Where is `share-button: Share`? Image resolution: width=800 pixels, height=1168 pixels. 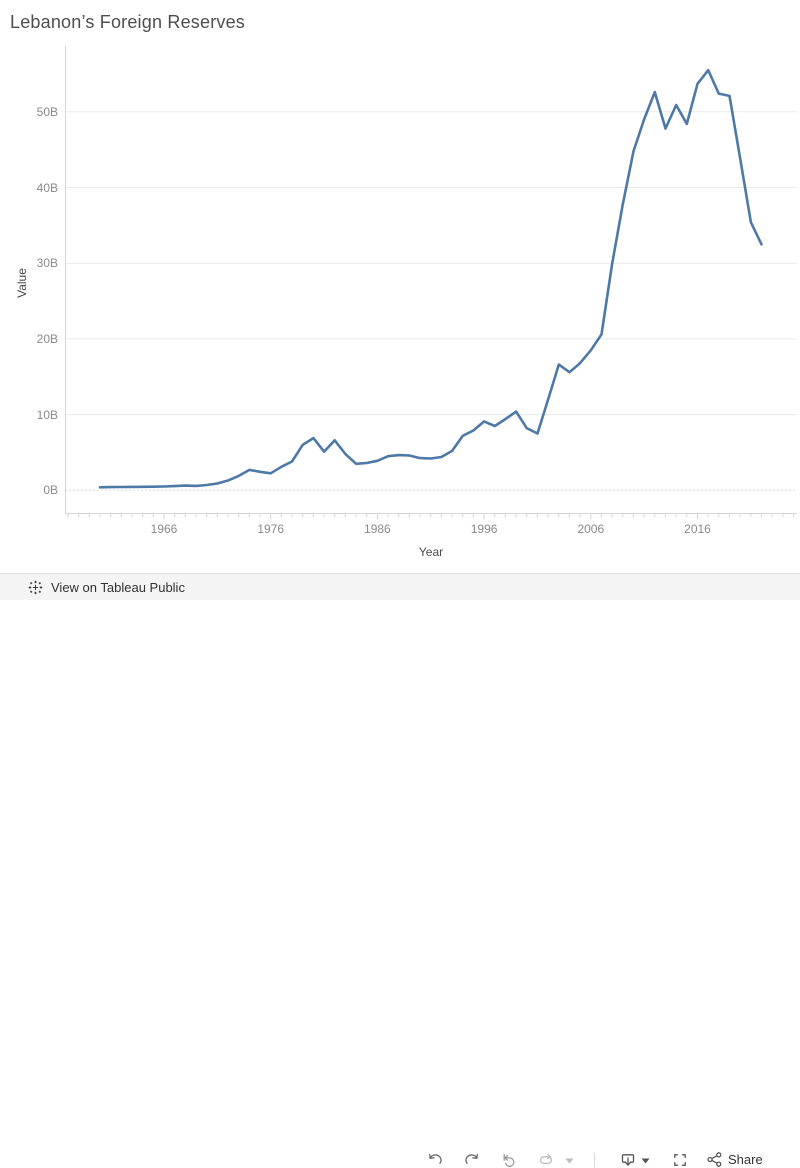 share-button: Share is located at coordinates (734, 1159).